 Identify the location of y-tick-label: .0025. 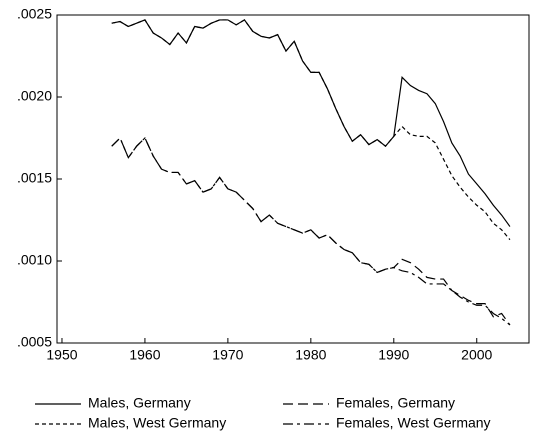
(34, 14).